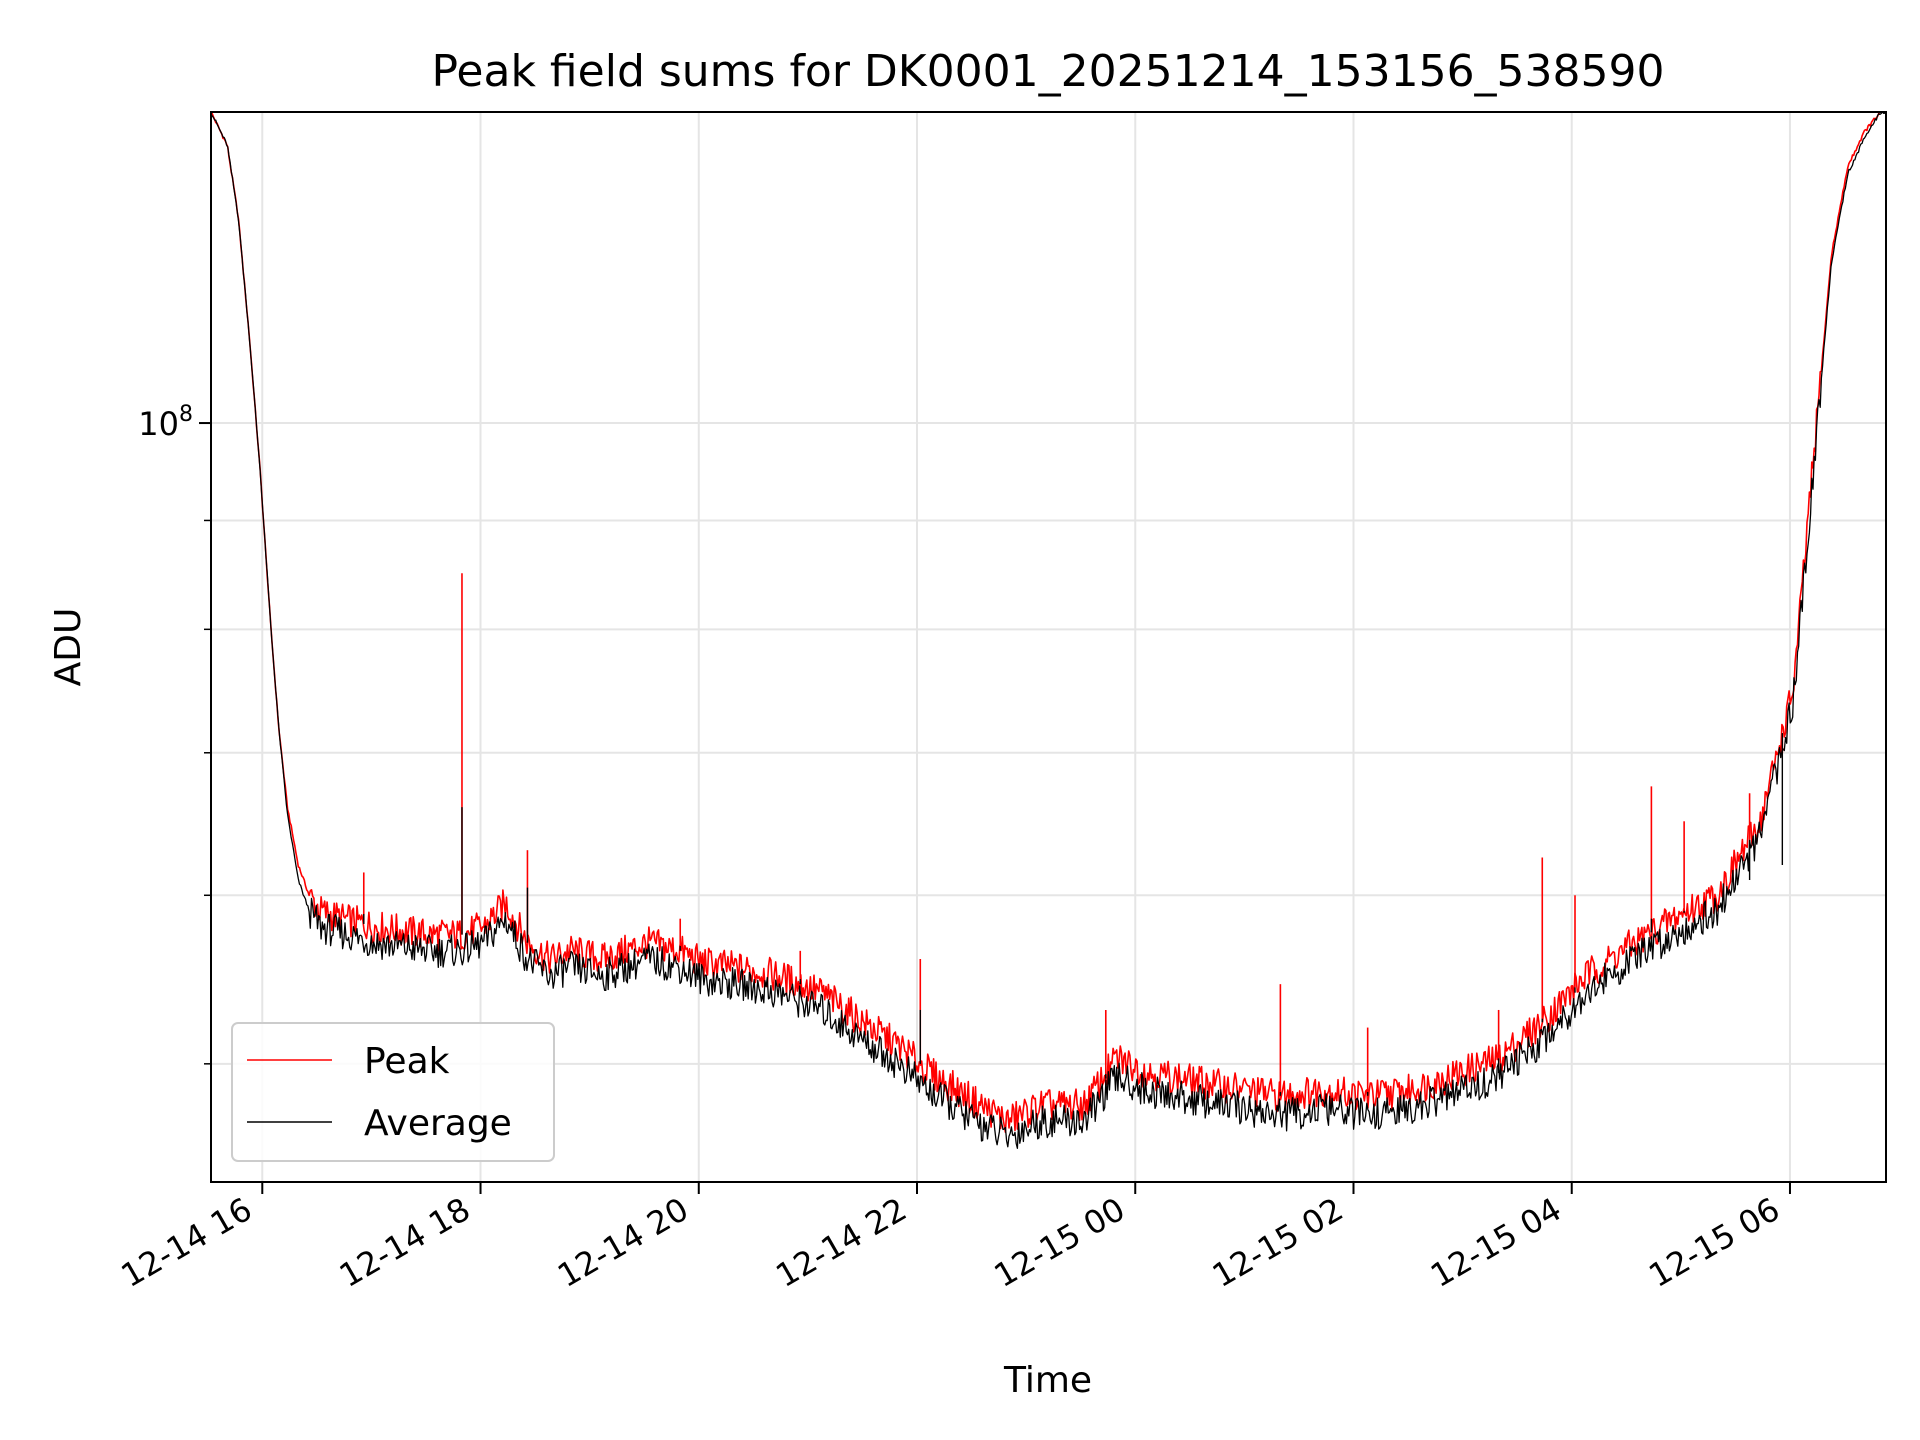 The width and height of the screenshot is (1920, 1440). I want to click on legend: Peak Average, so click(393, 1092).